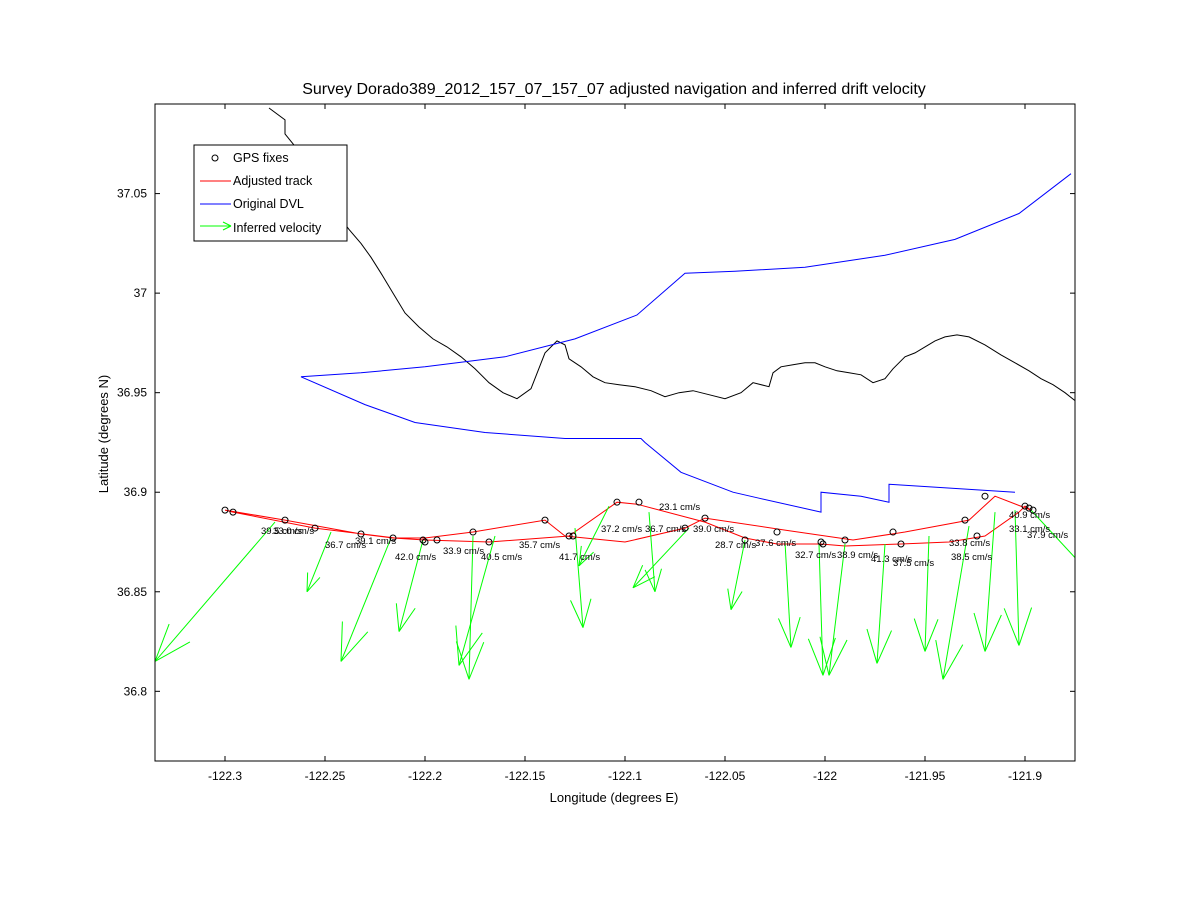  I want to click on x-axis-label: Longitude (degrees E), so click(614, 797).